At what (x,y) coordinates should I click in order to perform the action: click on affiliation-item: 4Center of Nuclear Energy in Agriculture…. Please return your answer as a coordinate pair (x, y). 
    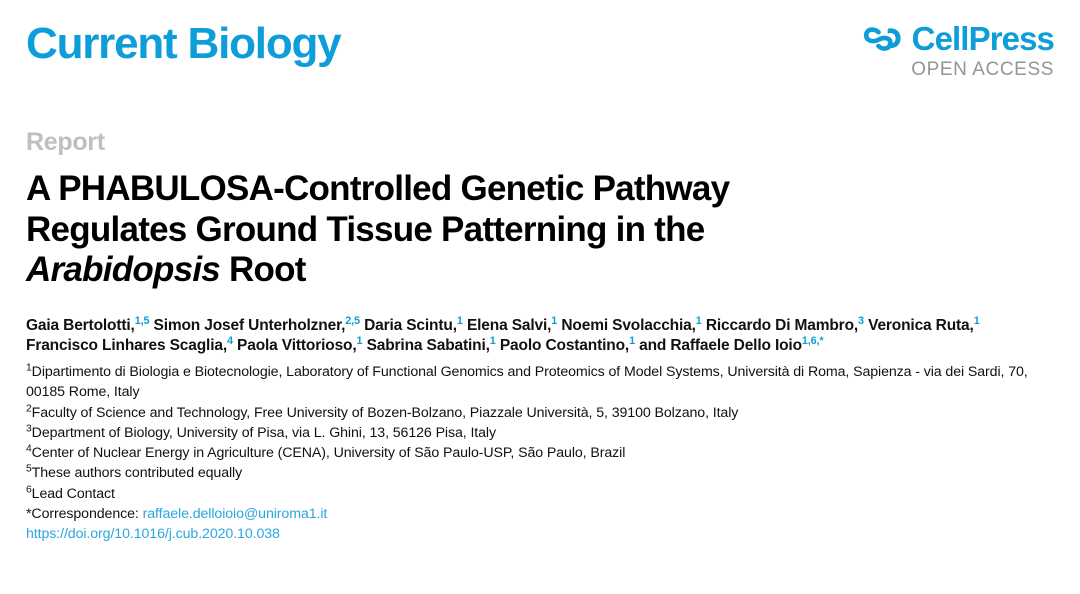
    Looking at the image, I should click on (540, 453).